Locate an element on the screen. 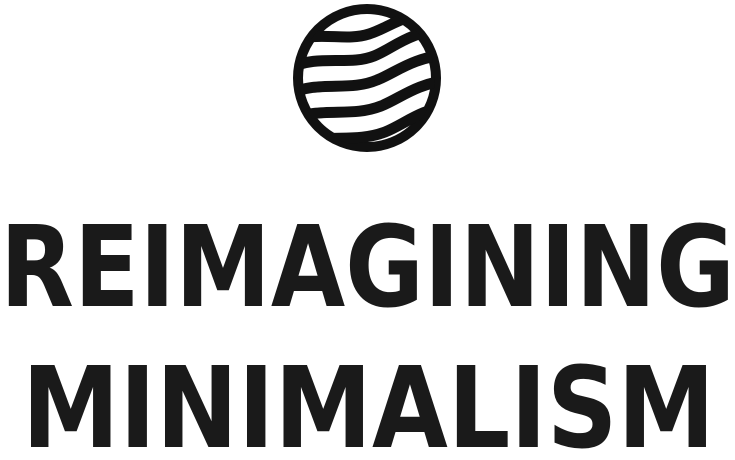  striped-globe-icon is located at coordinates (367, 78).